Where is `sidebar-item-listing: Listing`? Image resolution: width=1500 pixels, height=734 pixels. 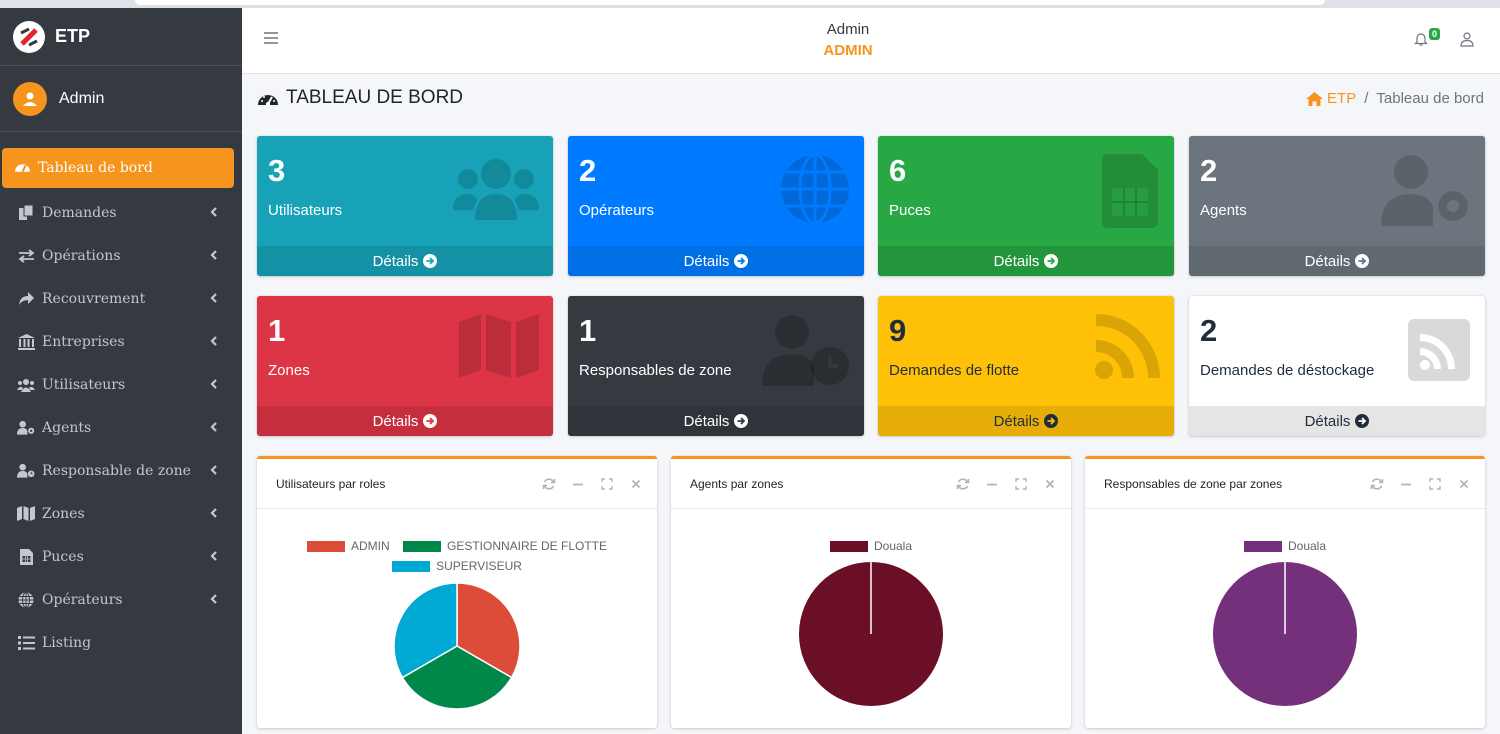 sidebar-item-listing: Listing is located at coordinates (121, 642).